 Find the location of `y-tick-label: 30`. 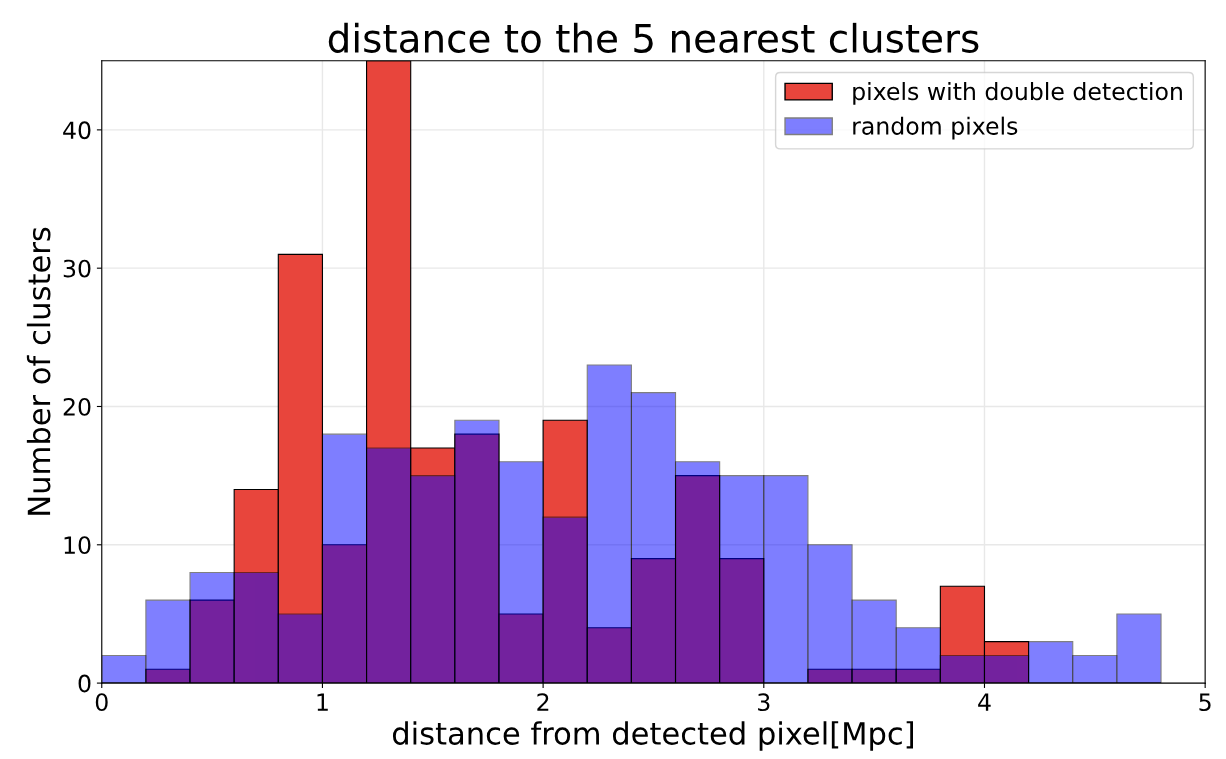

y-tick-label: 30 is located at coordinates (77, 268).